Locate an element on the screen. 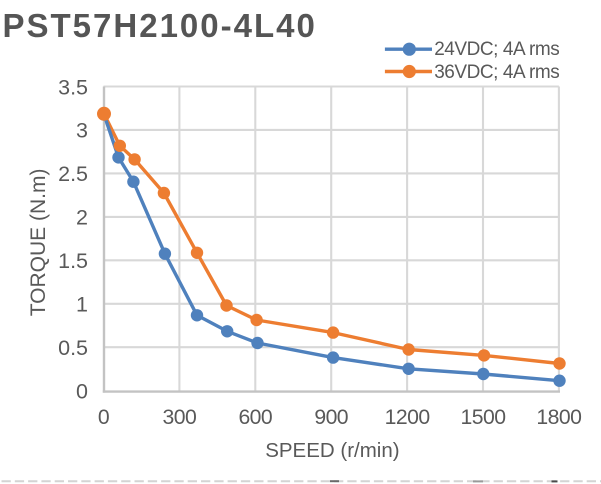 Image resolution: width=601 pixels, height=484 pixels. svg-text: 3.5 is located at coordinates (73, 87).